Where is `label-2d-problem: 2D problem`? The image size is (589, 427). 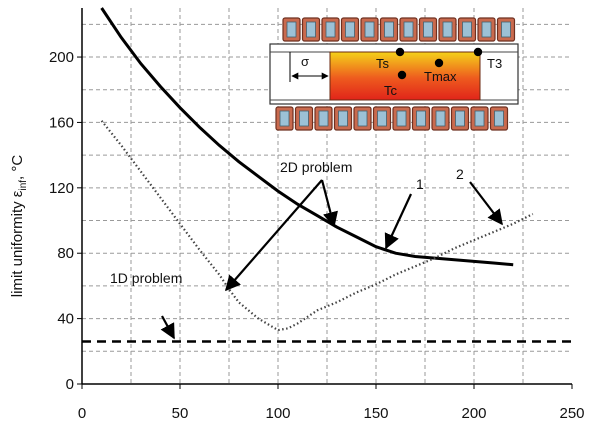
label-2d-problem: 2D problem is located at coordinates (316, 167).